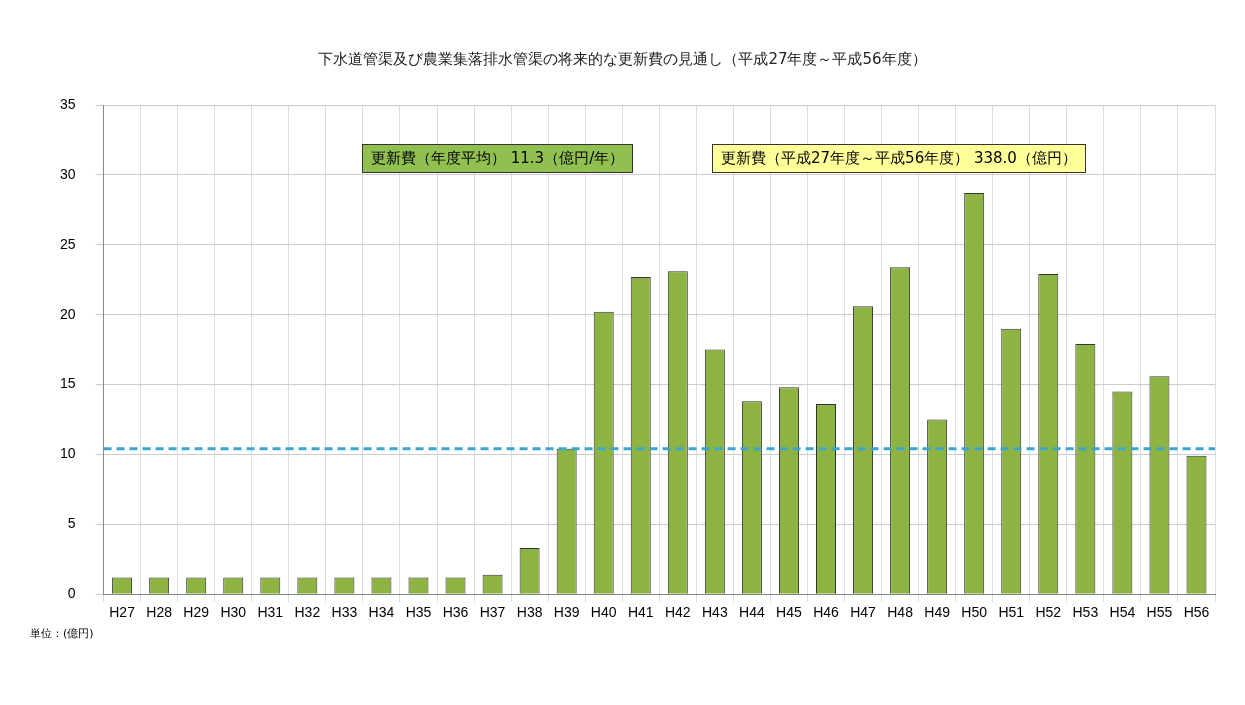 This screenshot has height=705, width=1245. Describe the element at coordinates (789, 612) in the screenshot. I see `x-tick-label: H45` at that location.